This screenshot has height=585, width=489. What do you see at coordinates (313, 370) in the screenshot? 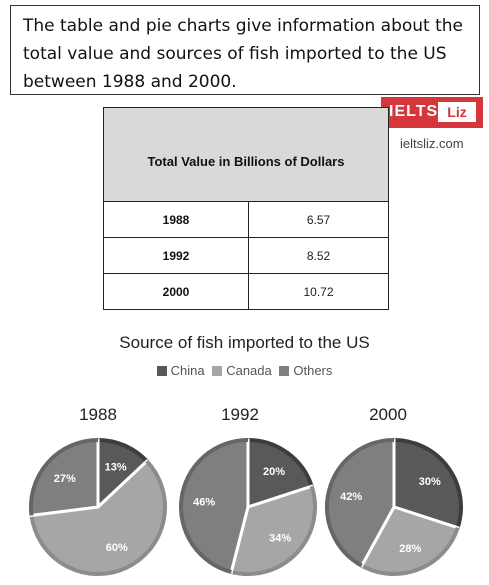
I see `legend-label: Others` at bounding box center [313, 370].